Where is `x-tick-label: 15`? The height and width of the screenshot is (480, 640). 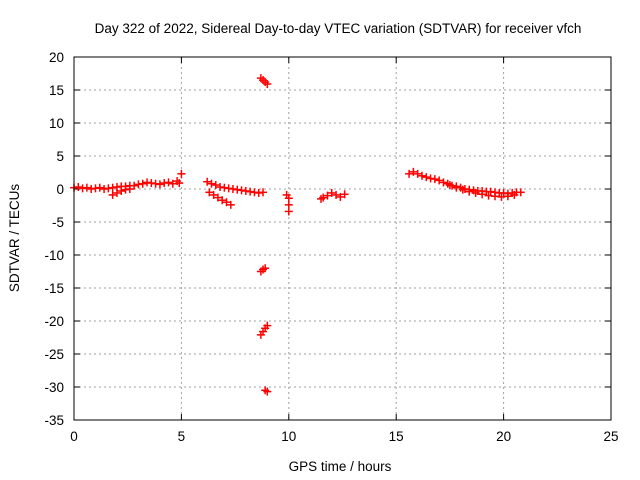 x-tick-label: 15 is located at coordinates (396, 436).